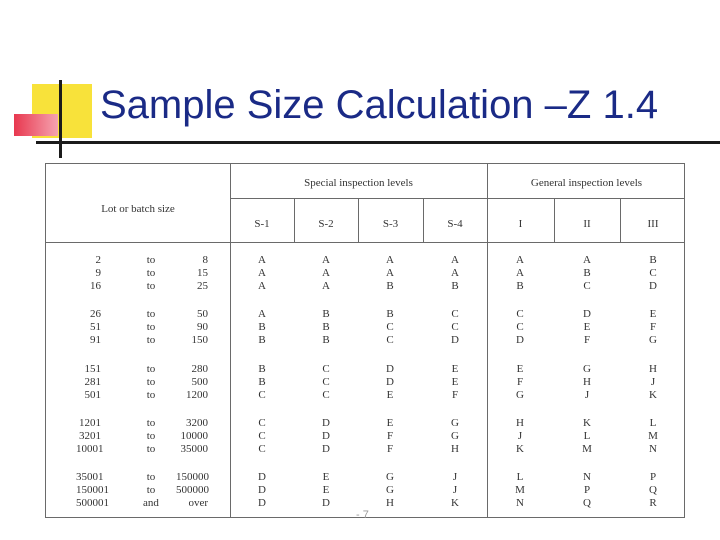 This screenshot has width=720, height=540. What do you see at coordinates (366, 503) in the screenshot?
I see `table-row: 500001 and over D D H K N Q R` at bounding box center [366, 503].